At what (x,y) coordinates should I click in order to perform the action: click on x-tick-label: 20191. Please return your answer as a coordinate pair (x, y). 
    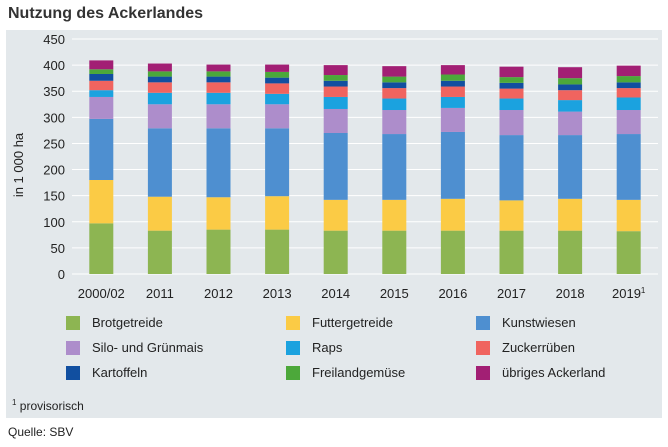
    Looking at the image, I should click on (629, 293).